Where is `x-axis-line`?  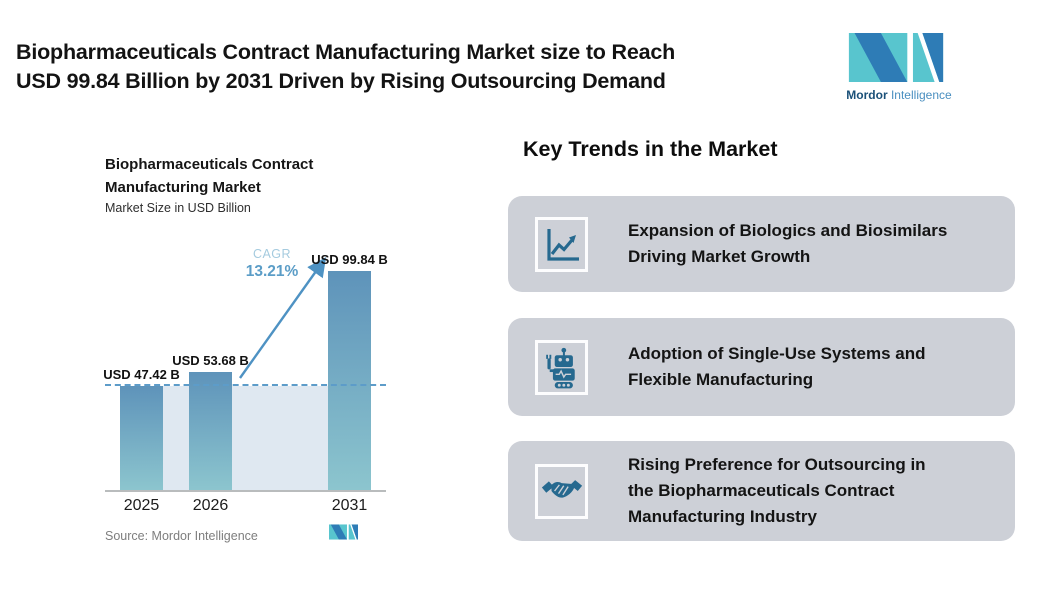
x-axis-line is located at coordinates (245, 491).